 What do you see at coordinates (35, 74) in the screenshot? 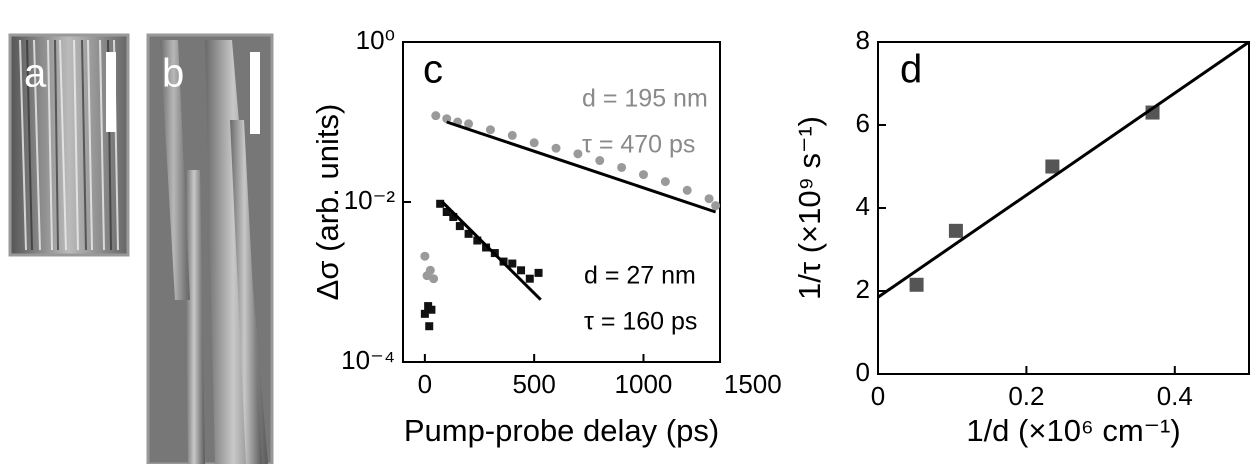
I see `image-label: a` at bounding box center [35, 74].